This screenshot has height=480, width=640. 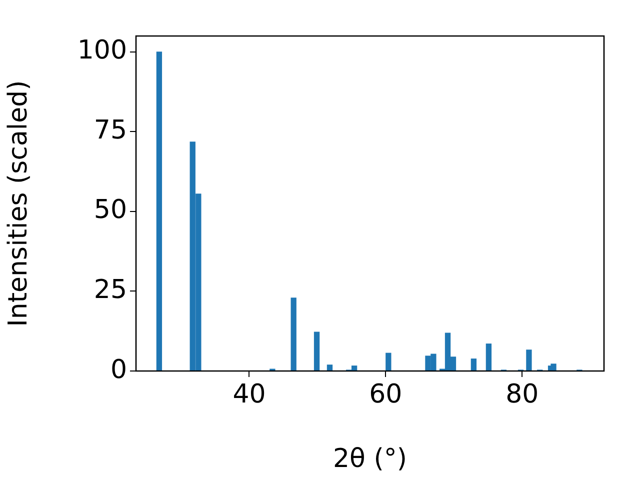 What do you see at coordinates (522, 394) in the screenshot?
I see `x-tick-label: 80` at bounding box center [522, 394].